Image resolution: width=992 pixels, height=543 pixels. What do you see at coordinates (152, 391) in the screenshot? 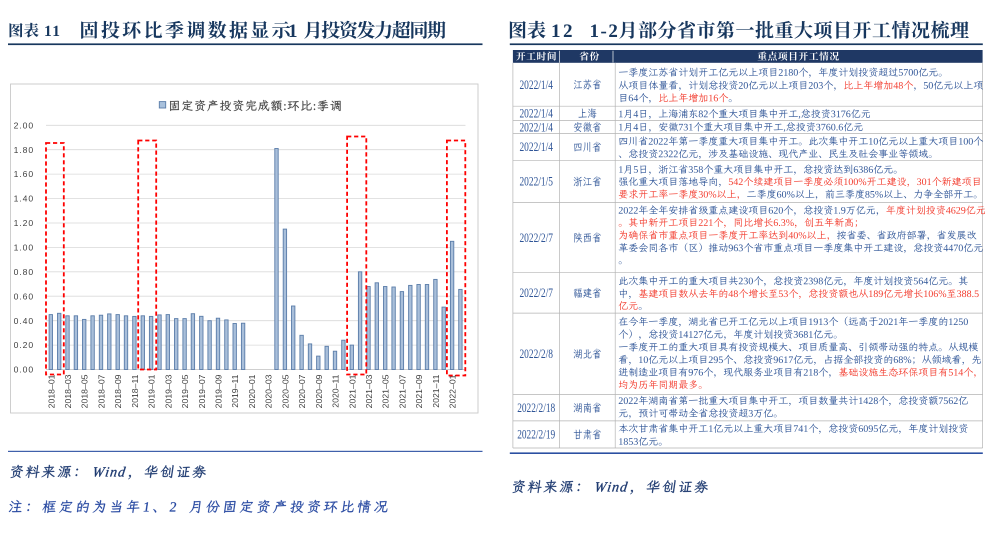
I see `svg-text: 2019–01` at bounding box center [152, 391].